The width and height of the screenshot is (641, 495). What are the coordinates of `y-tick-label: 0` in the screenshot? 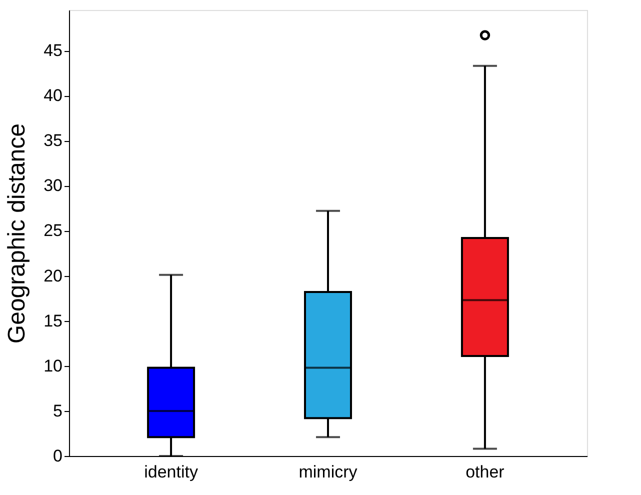 It's located at (57, 456).